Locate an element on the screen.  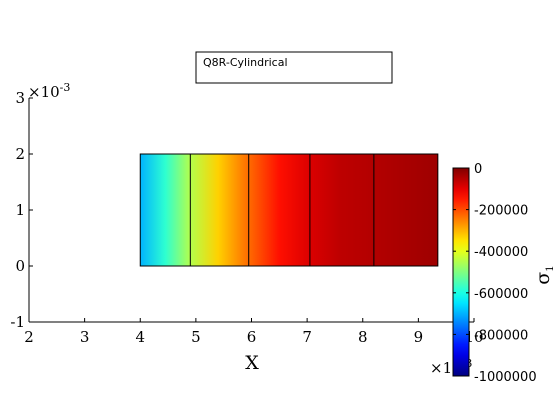
x-tick-label: 7 is located at coordinates (307, 337).